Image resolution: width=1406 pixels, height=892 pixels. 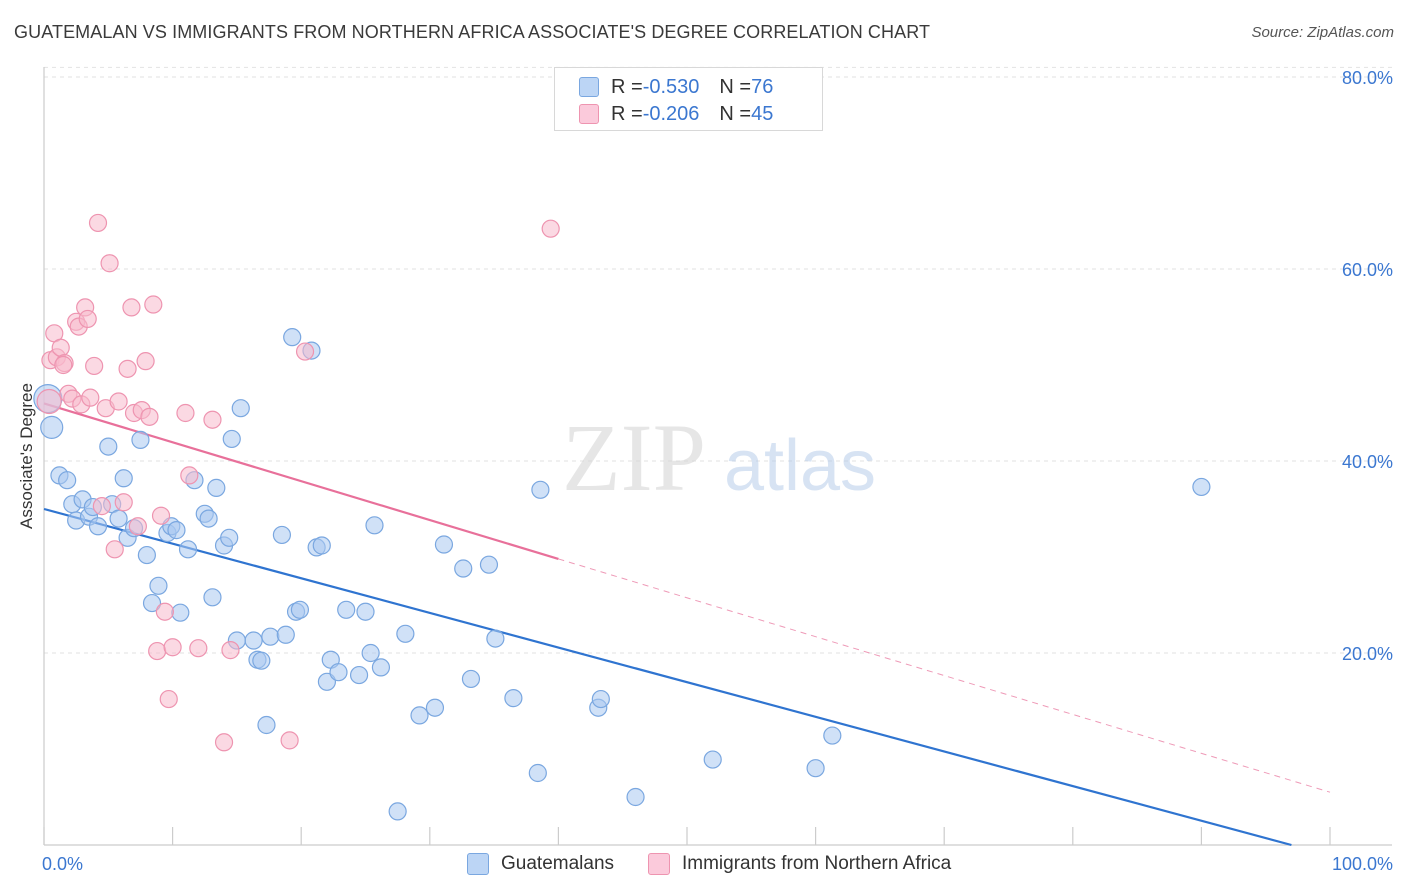 I want to click on legend-item-guatemalans: Guatemalans, so click(x=540, y=864).